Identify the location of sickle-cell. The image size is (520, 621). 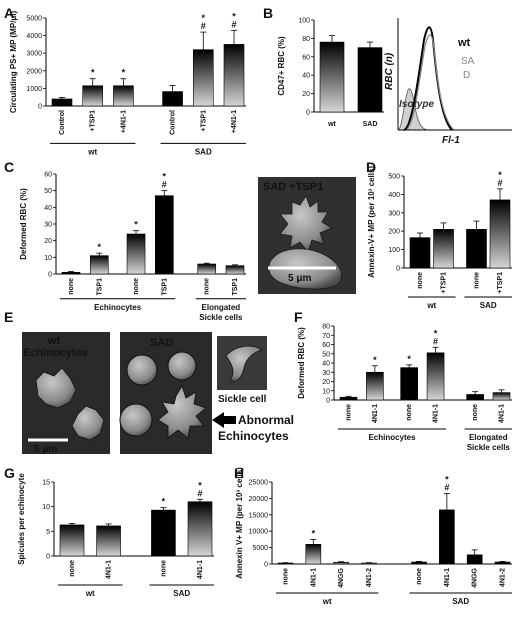
(244, 363).